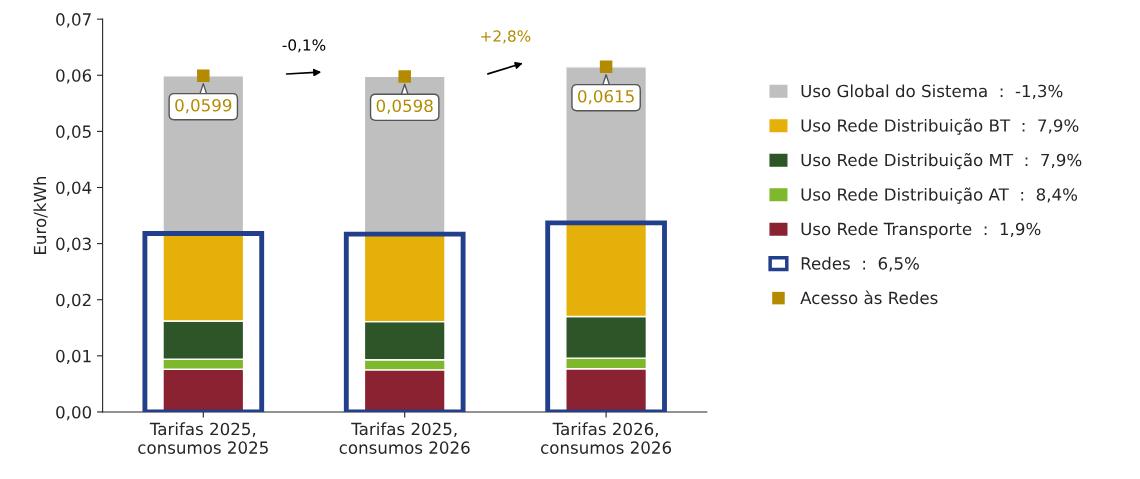 The width and height of the screenshot is (1140, 479). What do you see at coordinates (940, 126) in the screenshot?
I see `legend-label: Uso Rede Distribuição BT : 7,9%` at bounding box center [940, 126].